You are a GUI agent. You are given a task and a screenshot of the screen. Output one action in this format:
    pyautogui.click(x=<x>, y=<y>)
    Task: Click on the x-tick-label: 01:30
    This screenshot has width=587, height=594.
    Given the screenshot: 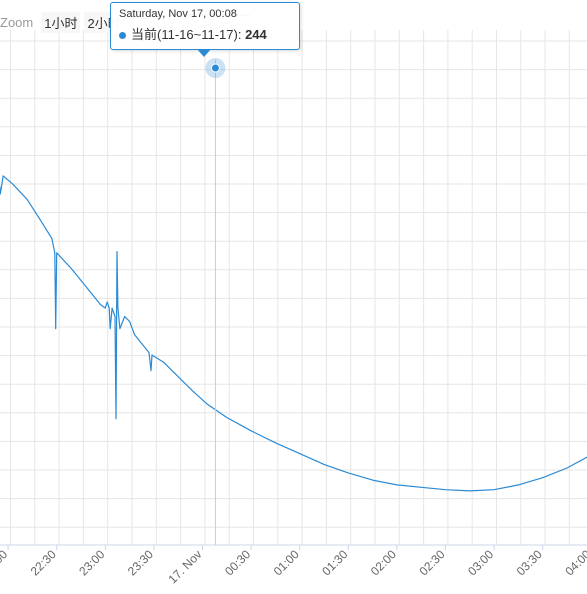 What is the action you would take?
    pyautogui.click(x=334, y=562)
    